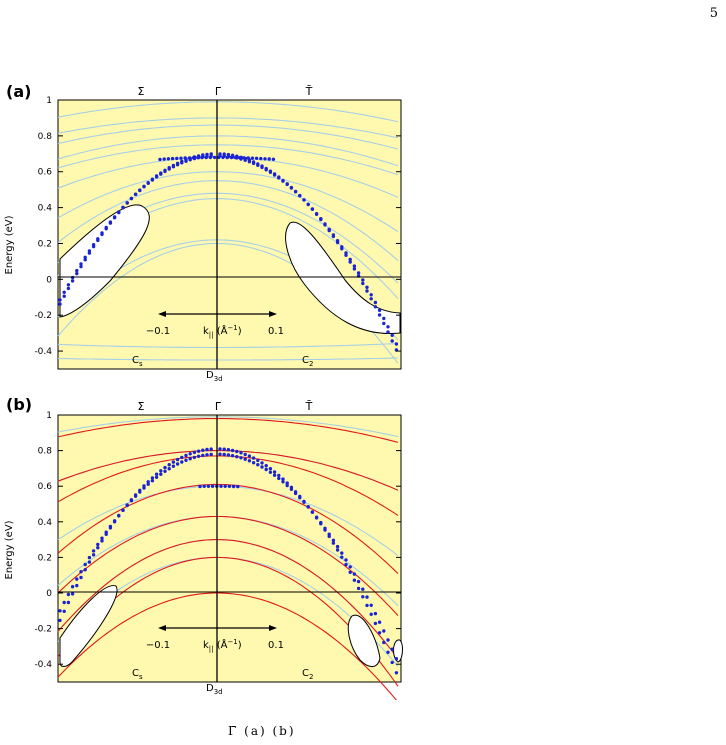  What do you see at coordinates (9, 549) in the screenshot?
I see `y-axis-label: Energy (eV)` at bounding box center [9, 549].